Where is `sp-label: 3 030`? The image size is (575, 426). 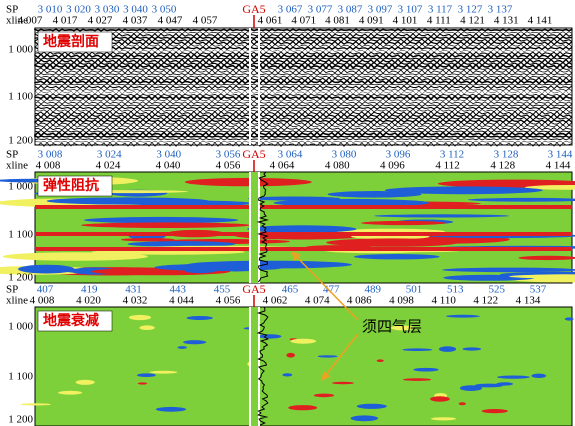
sp-label: 3 030 is located at coordinates (107, 10).